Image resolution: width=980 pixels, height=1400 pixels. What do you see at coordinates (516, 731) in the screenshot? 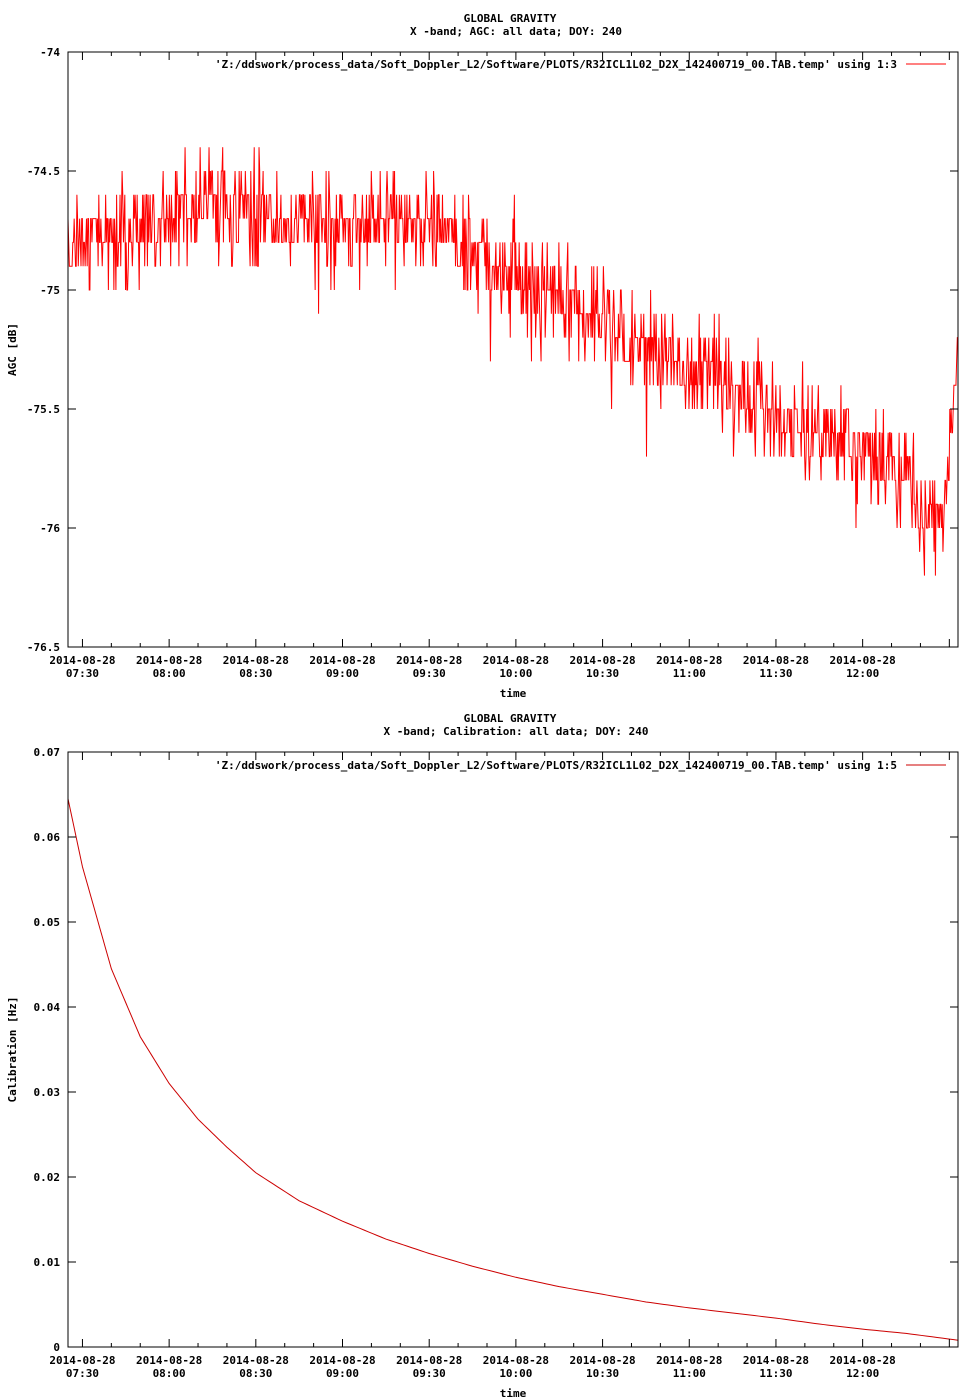
I see `chart-subtitle: X -band; Calibration: all data; DOY: 240` at bounding box center [516, 731].